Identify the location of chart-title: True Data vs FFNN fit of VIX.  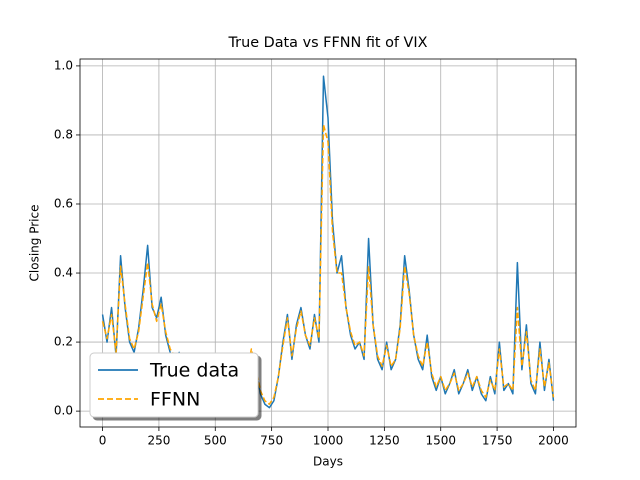
(328, 43).